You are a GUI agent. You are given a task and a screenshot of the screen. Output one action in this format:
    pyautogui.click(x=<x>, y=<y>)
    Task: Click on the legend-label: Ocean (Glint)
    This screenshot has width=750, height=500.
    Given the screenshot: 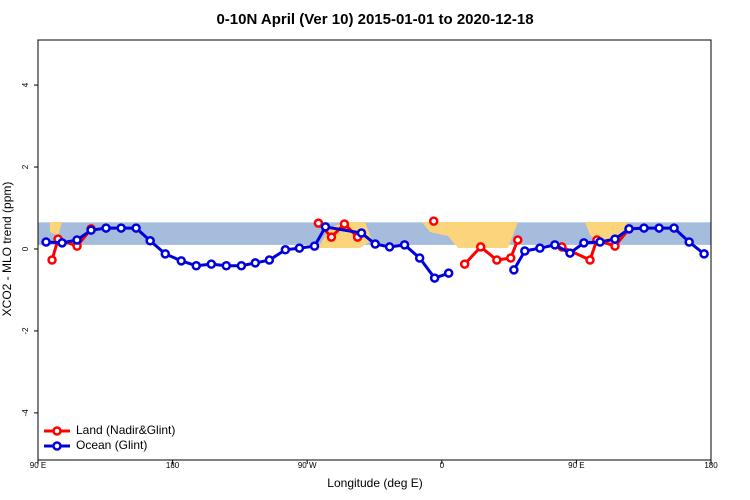 What is the action you would take?
    pyautogui.click(x=111, y=445)
    